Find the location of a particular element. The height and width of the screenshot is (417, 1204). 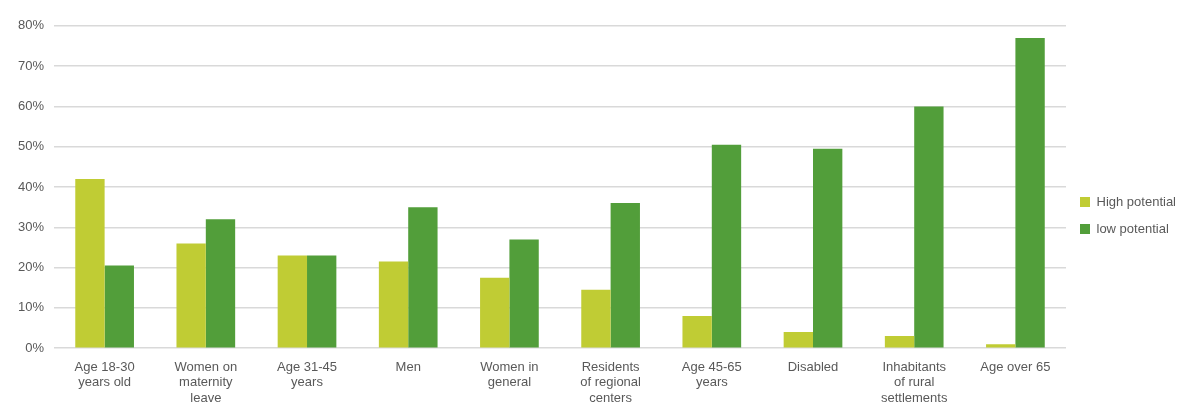

y-tick-label: 30% is located at coordinates (31, 226).